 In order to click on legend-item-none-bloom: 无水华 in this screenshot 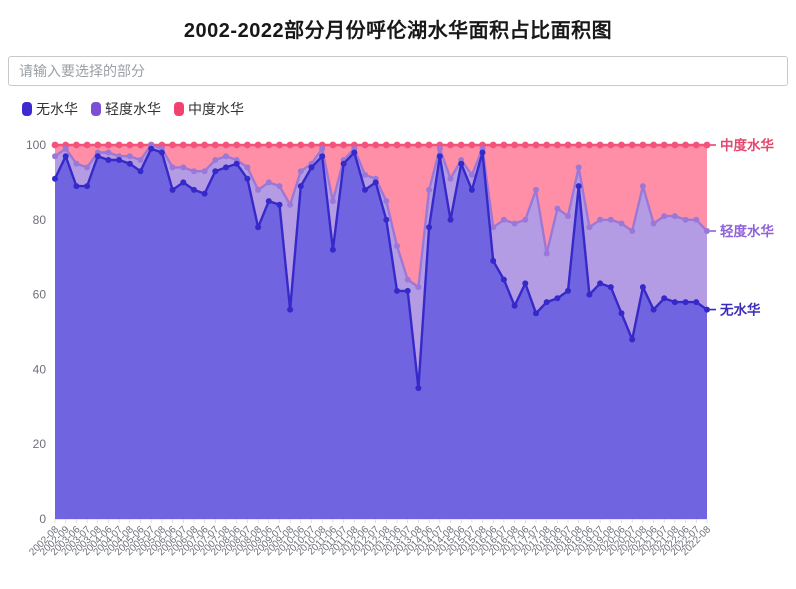, I will do `click(50, 109)`.